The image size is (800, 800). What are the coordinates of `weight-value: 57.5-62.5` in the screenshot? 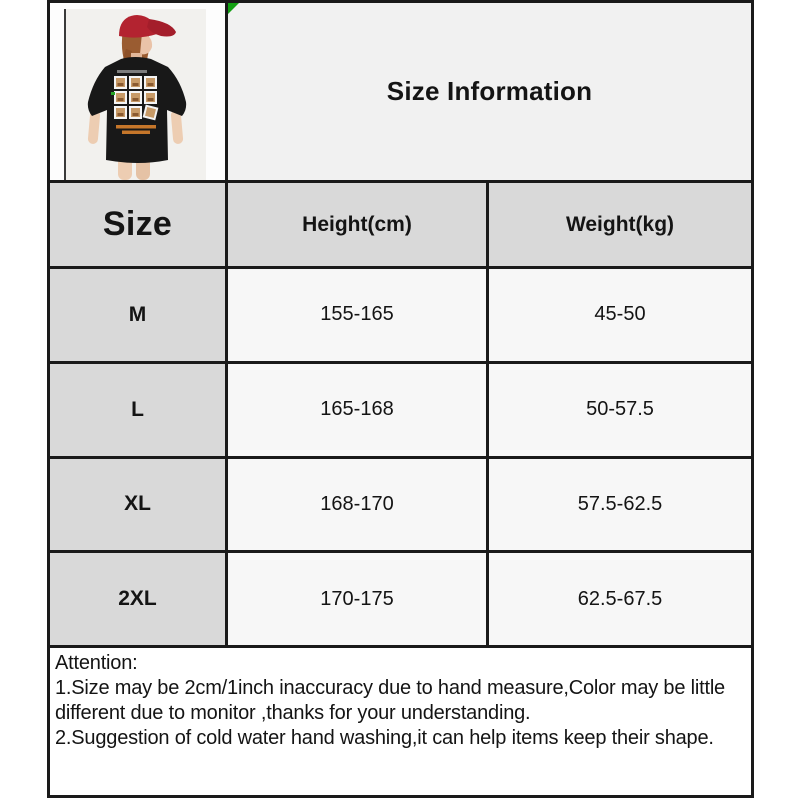 It's located at (620, 504).